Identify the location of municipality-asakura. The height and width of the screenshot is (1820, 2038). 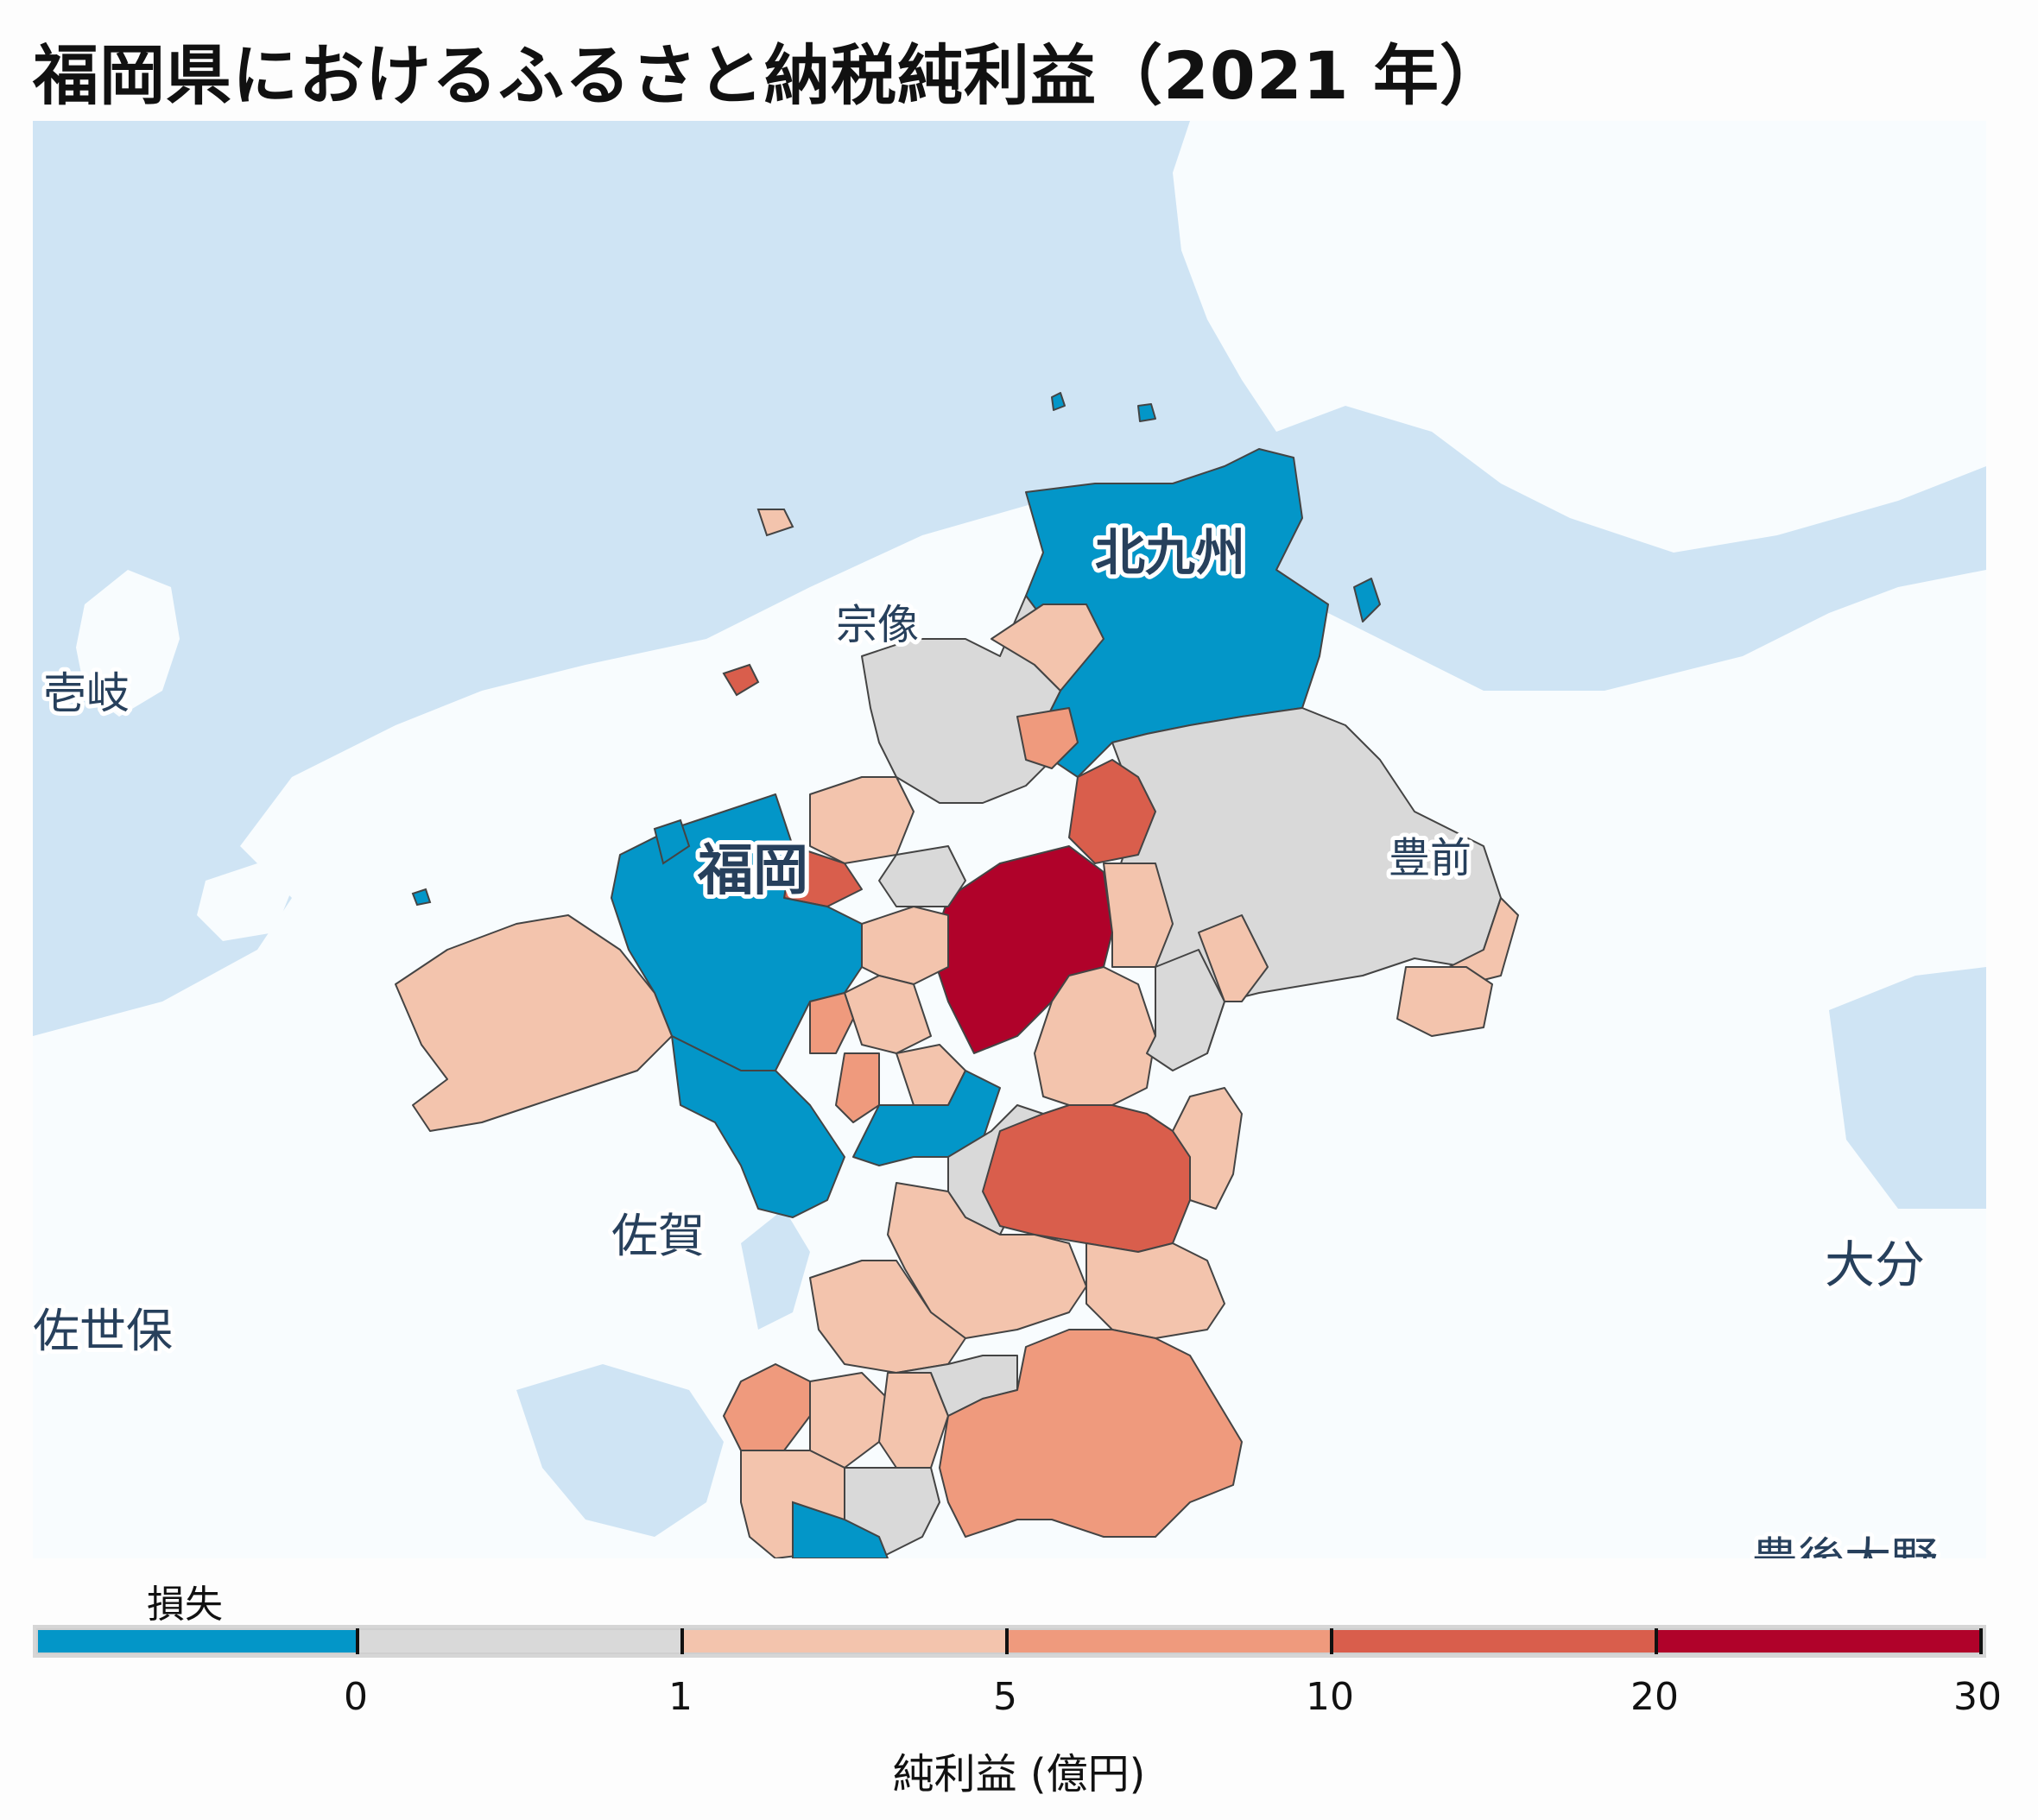
(1086, 1179).